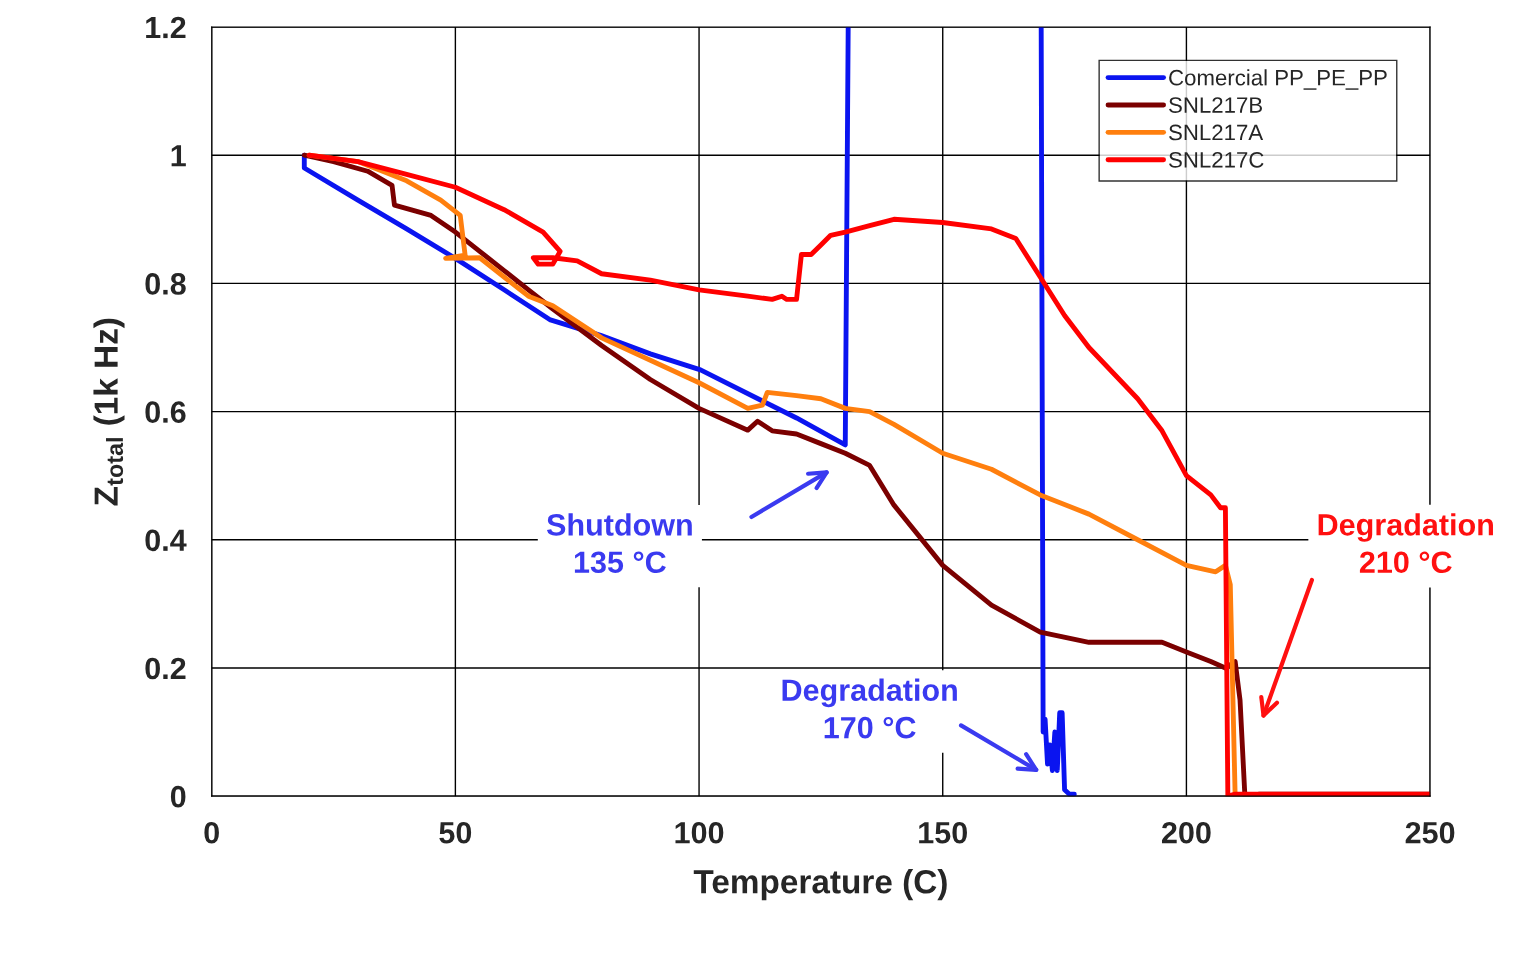  What do you see at coordinates (699, 832) in the screenshot?
I see `x-tick-label: 100` at bounding box center [699, 832].